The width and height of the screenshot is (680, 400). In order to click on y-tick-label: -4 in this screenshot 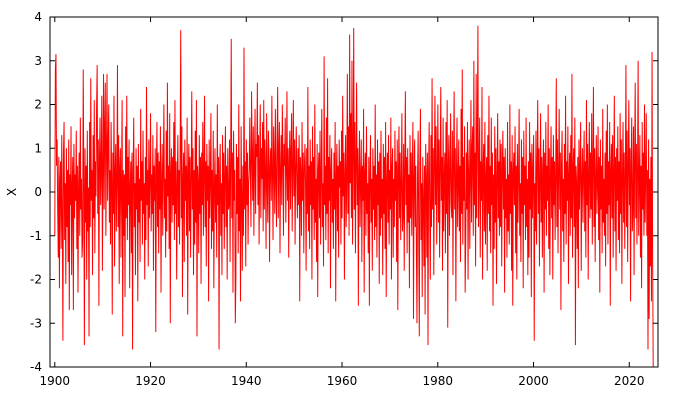, I will do `click(36, 367)`.